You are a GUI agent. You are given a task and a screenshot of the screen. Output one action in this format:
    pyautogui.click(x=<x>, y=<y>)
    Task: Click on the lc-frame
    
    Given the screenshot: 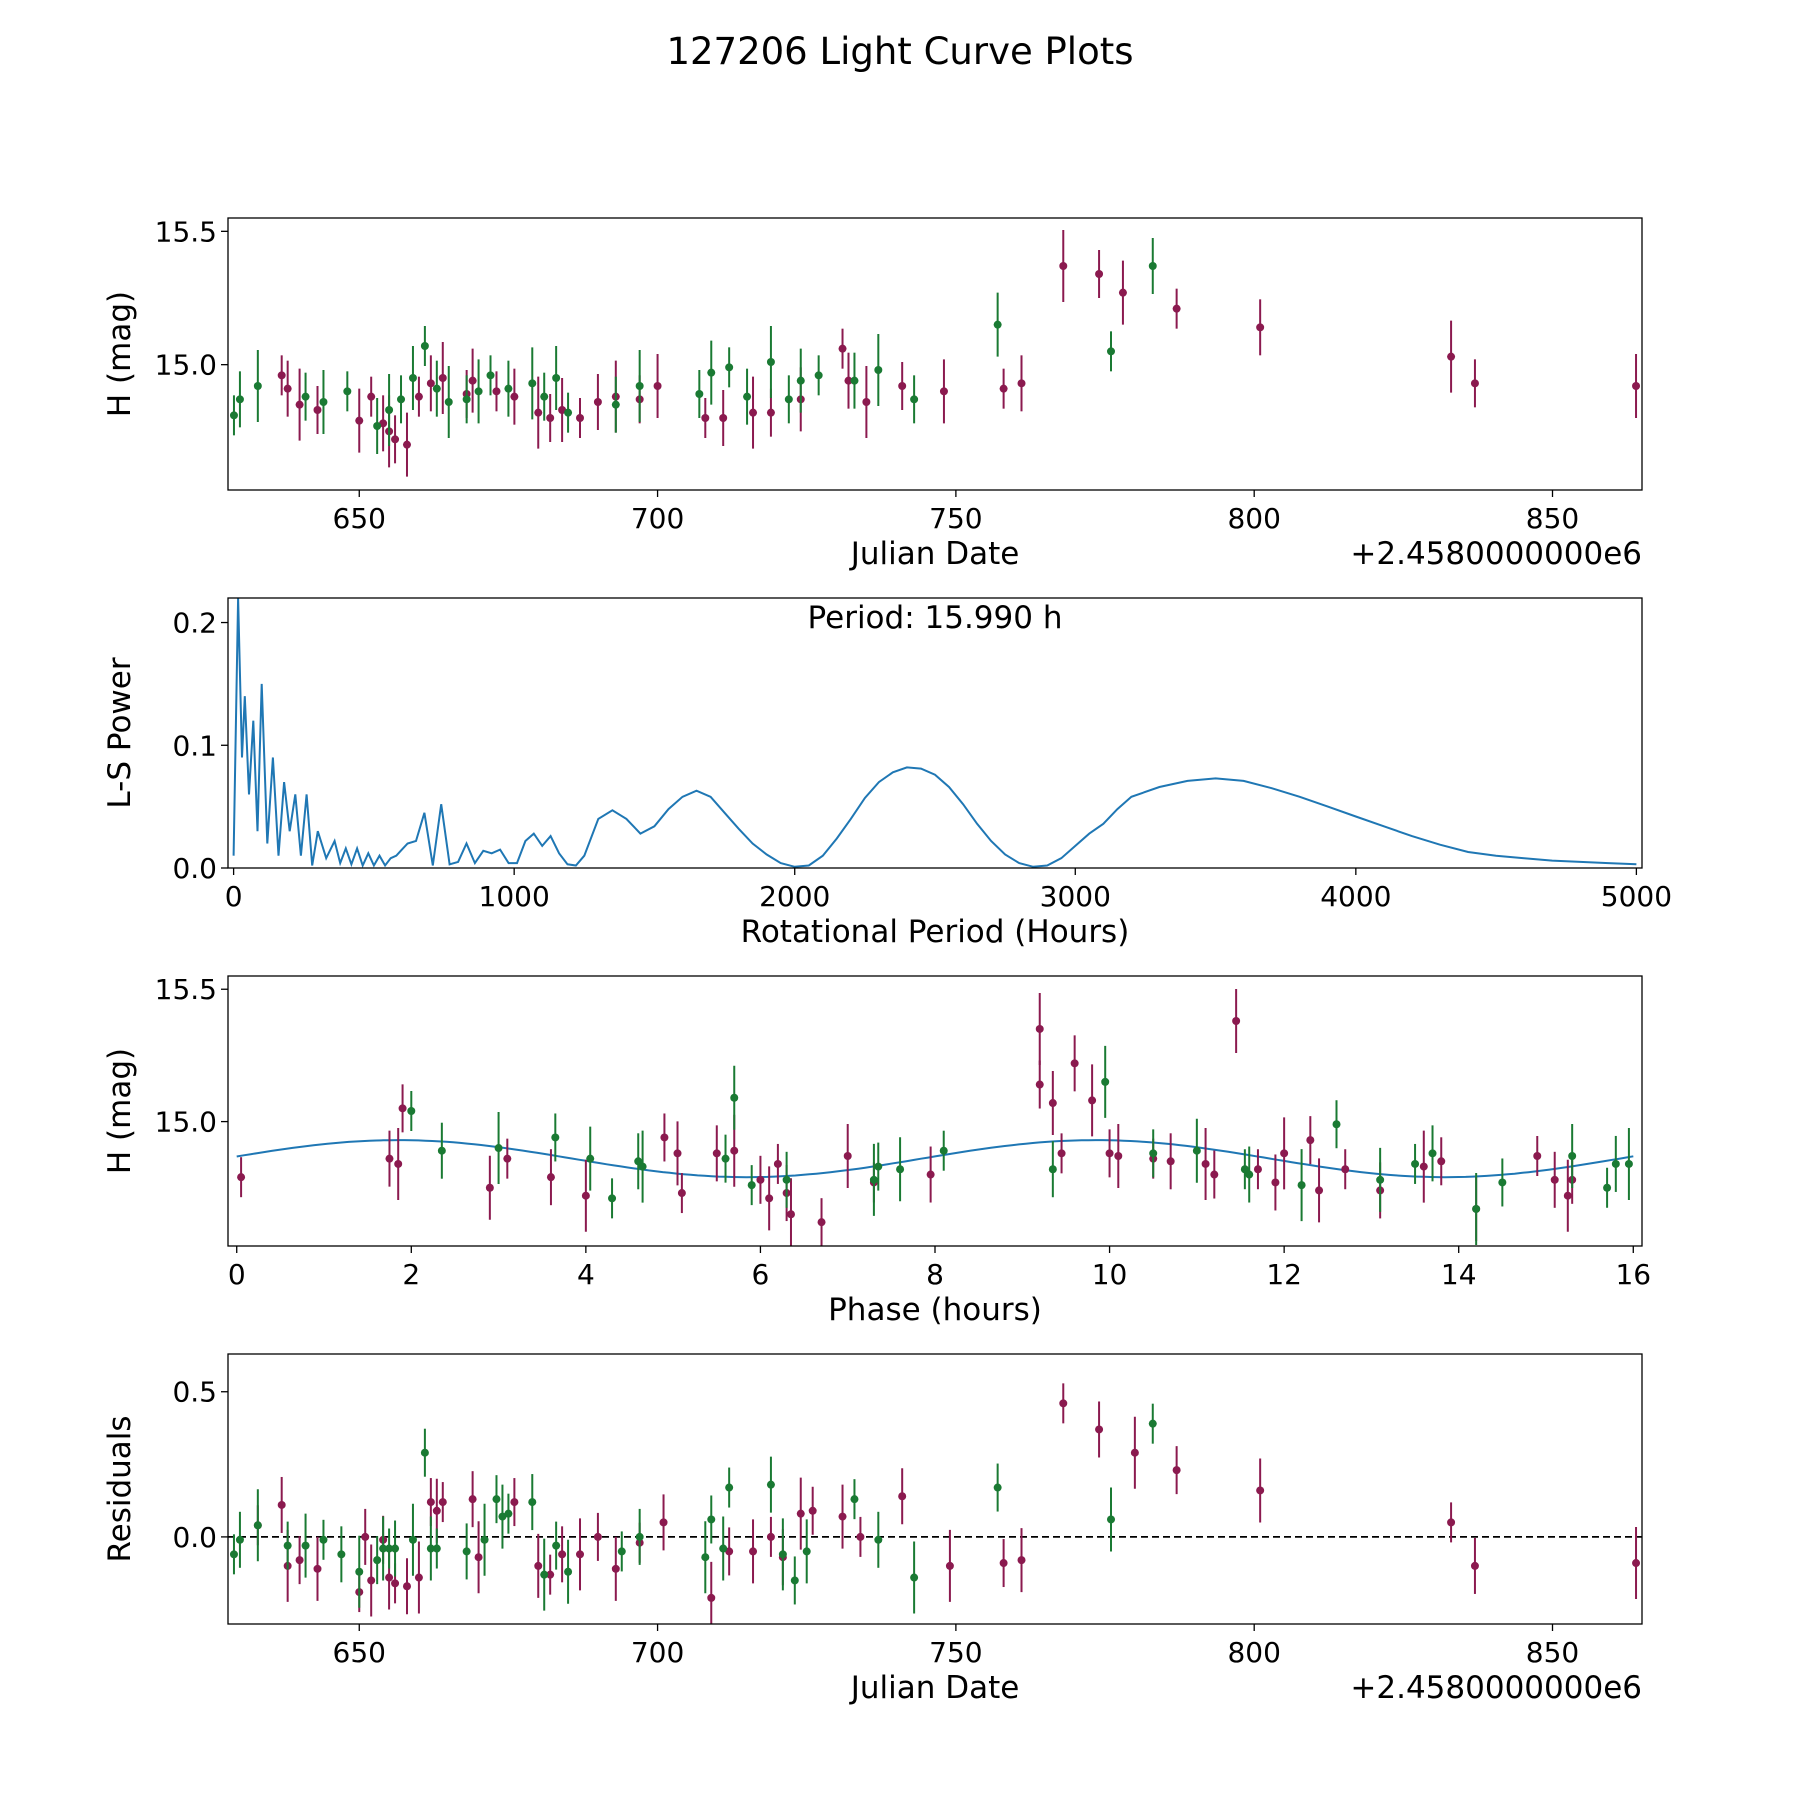 What is the action you would take?
    pyautogui.click(x=935, y=354)
    